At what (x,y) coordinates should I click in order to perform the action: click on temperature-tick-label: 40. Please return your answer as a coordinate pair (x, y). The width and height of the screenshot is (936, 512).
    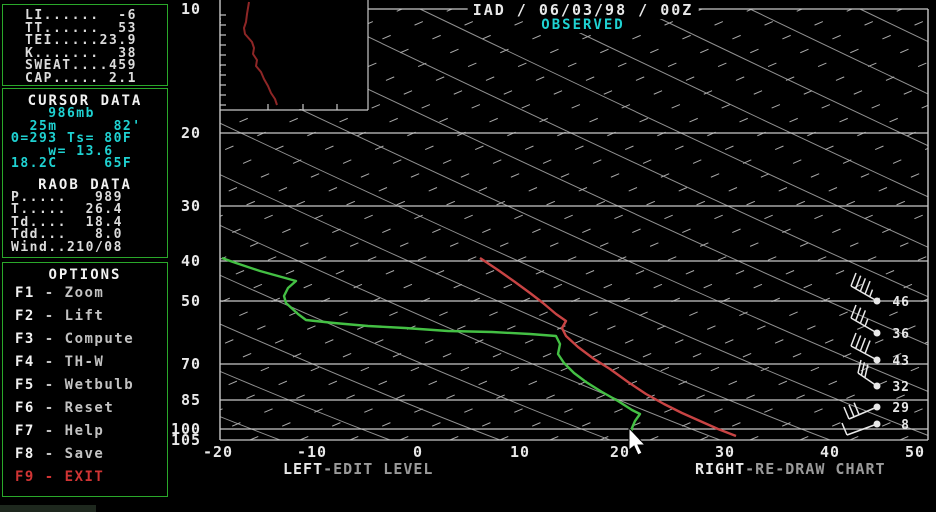
    Looking at the image, I should click on (830, 452).